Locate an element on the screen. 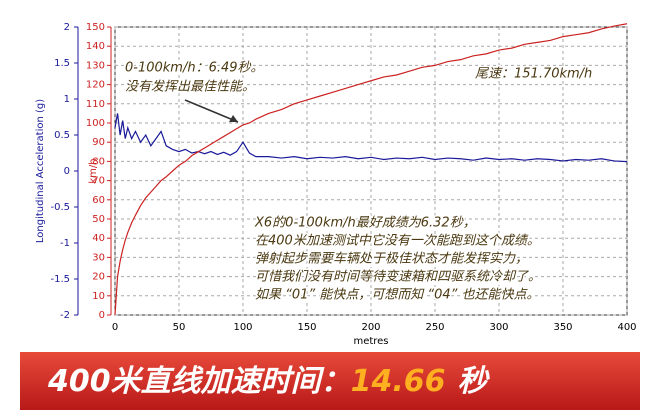 The image size is (665, 420). y2-tick-label: 0 is located at coordinates (102, 315).